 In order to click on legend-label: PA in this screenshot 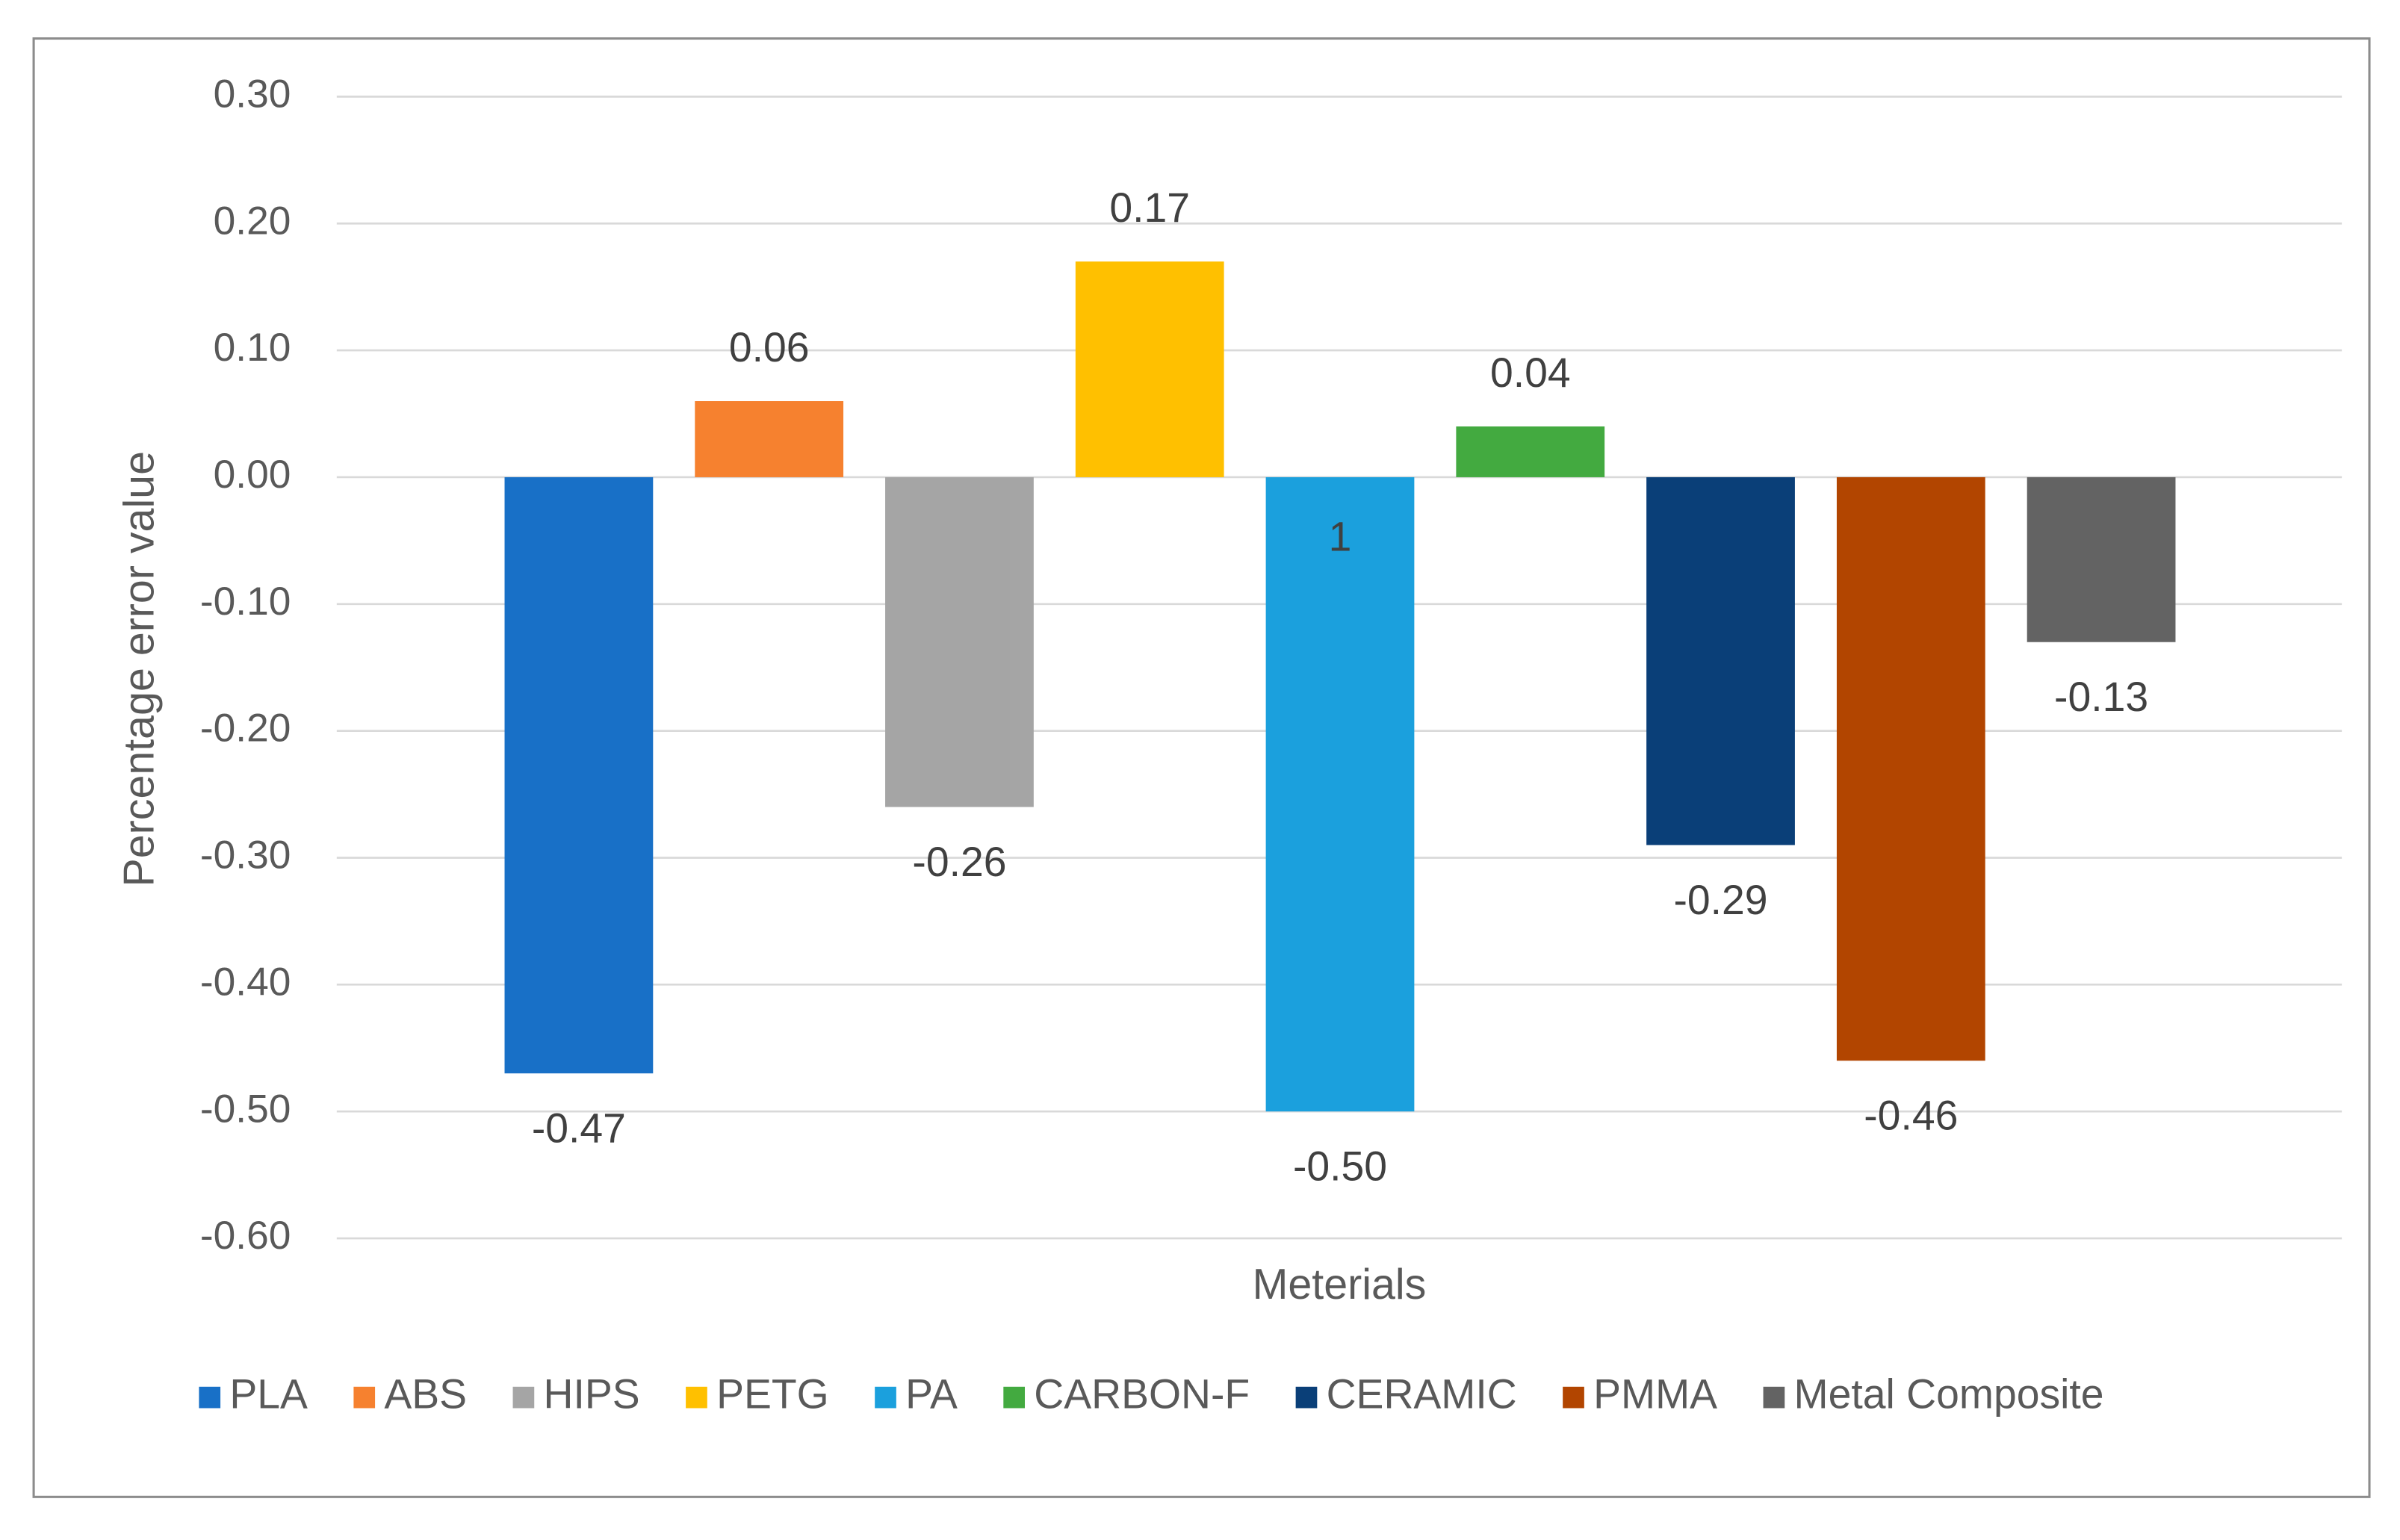, I will do `click(932, 1394)`.